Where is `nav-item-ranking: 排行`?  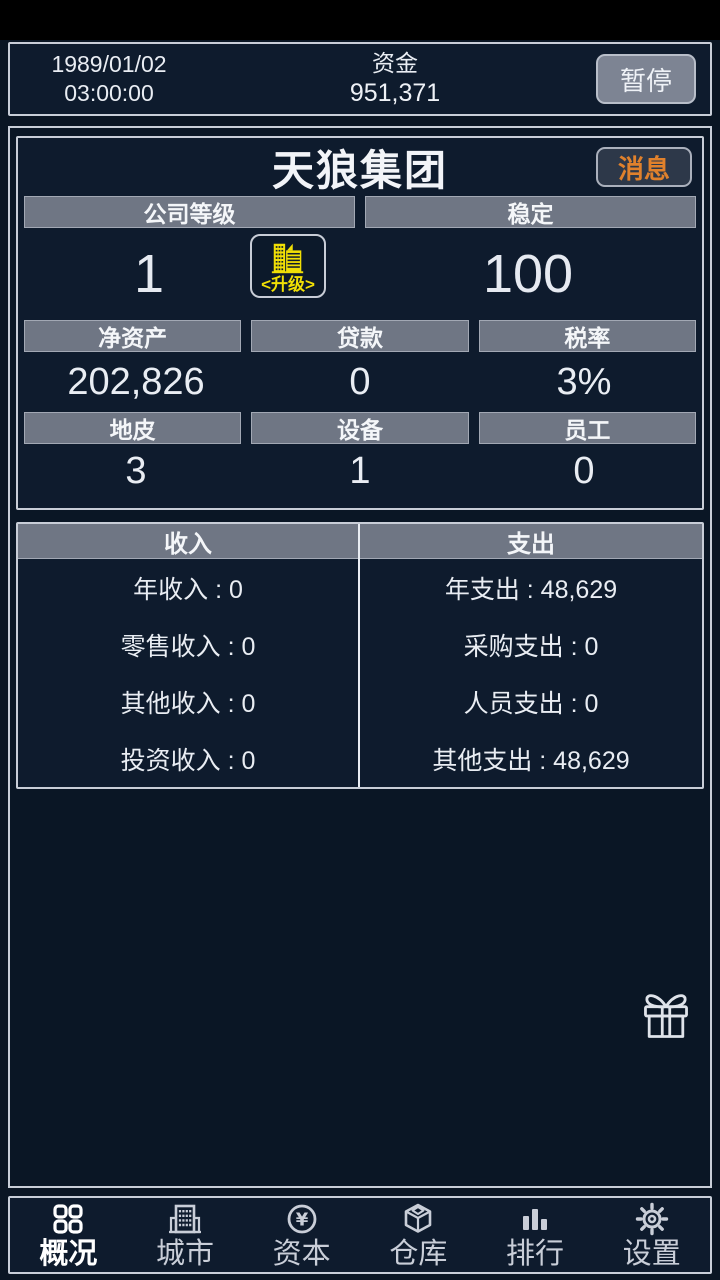 nav-item-ranking: 排行 is located at coordinates (535, 1235).